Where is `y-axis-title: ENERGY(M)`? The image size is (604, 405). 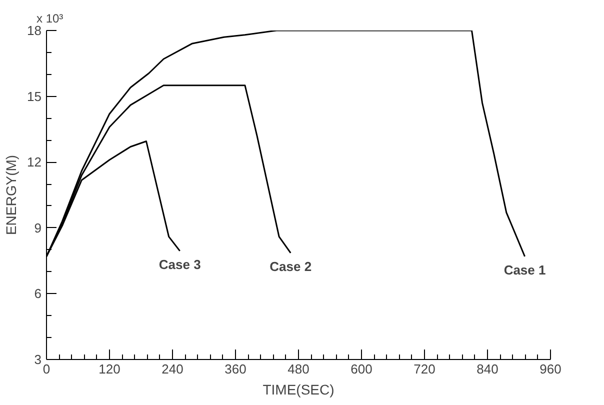
y-axis-title: ENERGY(M) is located at coordinates (11, 195).